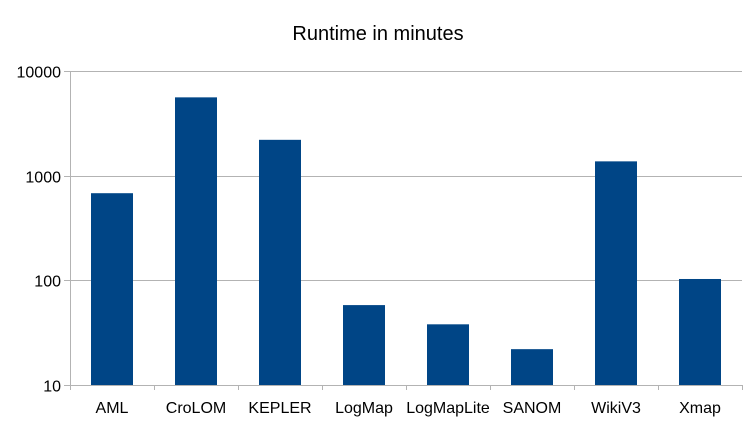  Describe the element at coordinates (700, 408) in the screenshot. I see `x-tick-label: Xmap` at that location.